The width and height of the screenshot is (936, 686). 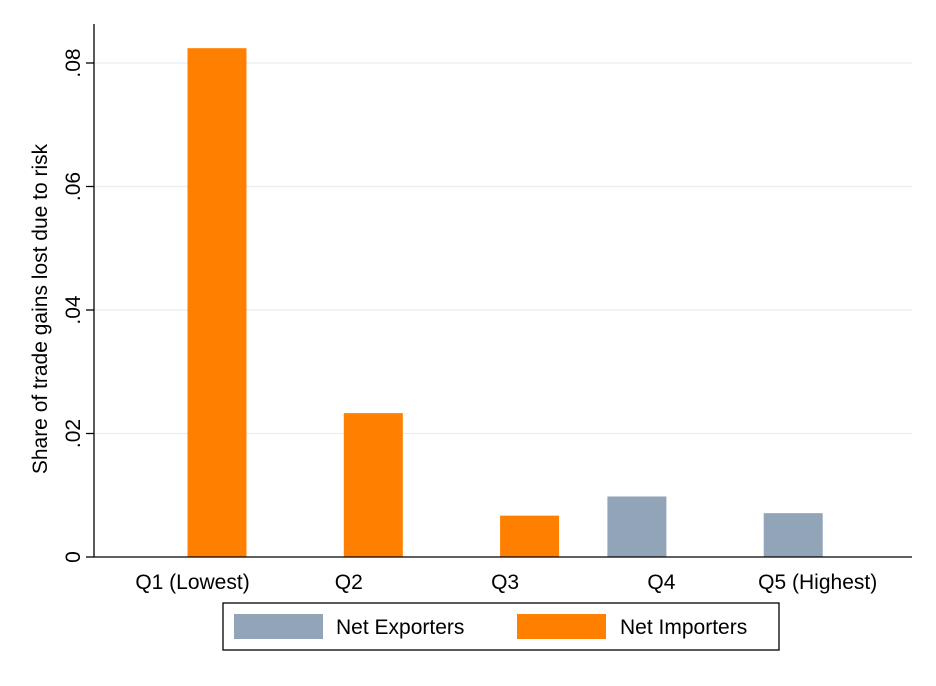 What do you see at coordinates (661, 582) in the screenshot?
I see `x-tick-label: Q4` at bounding box center [661, 582].